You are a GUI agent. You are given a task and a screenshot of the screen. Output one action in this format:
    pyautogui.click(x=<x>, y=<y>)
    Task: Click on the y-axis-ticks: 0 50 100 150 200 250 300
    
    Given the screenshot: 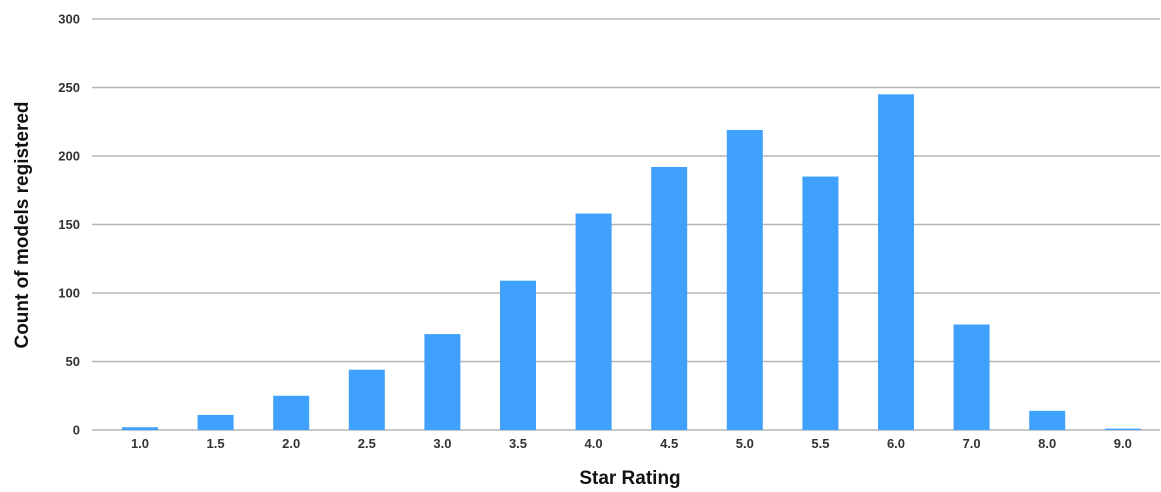 What is the action you would take?
    pyautogui.click(x=69, y=225)
    